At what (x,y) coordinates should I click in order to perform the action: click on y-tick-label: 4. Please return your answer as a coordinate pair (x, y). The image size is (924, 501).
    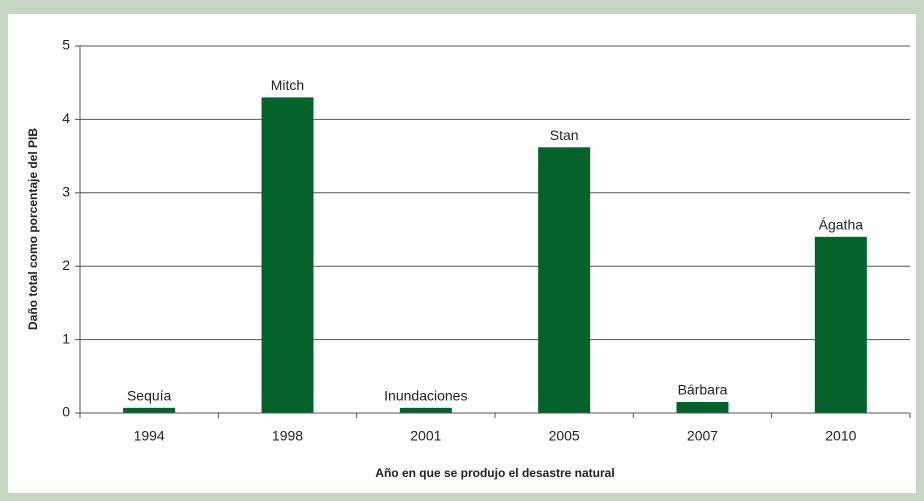
    Looking at the image, I should click on (66, 118).